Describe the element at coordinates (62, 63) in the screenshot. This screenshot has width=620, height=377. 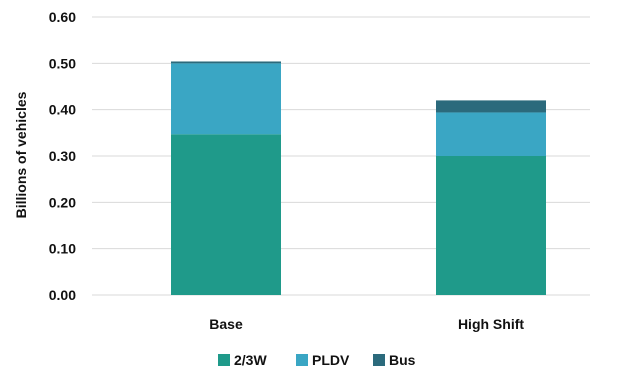
I see `y-tick-label: 0.50` at that location.